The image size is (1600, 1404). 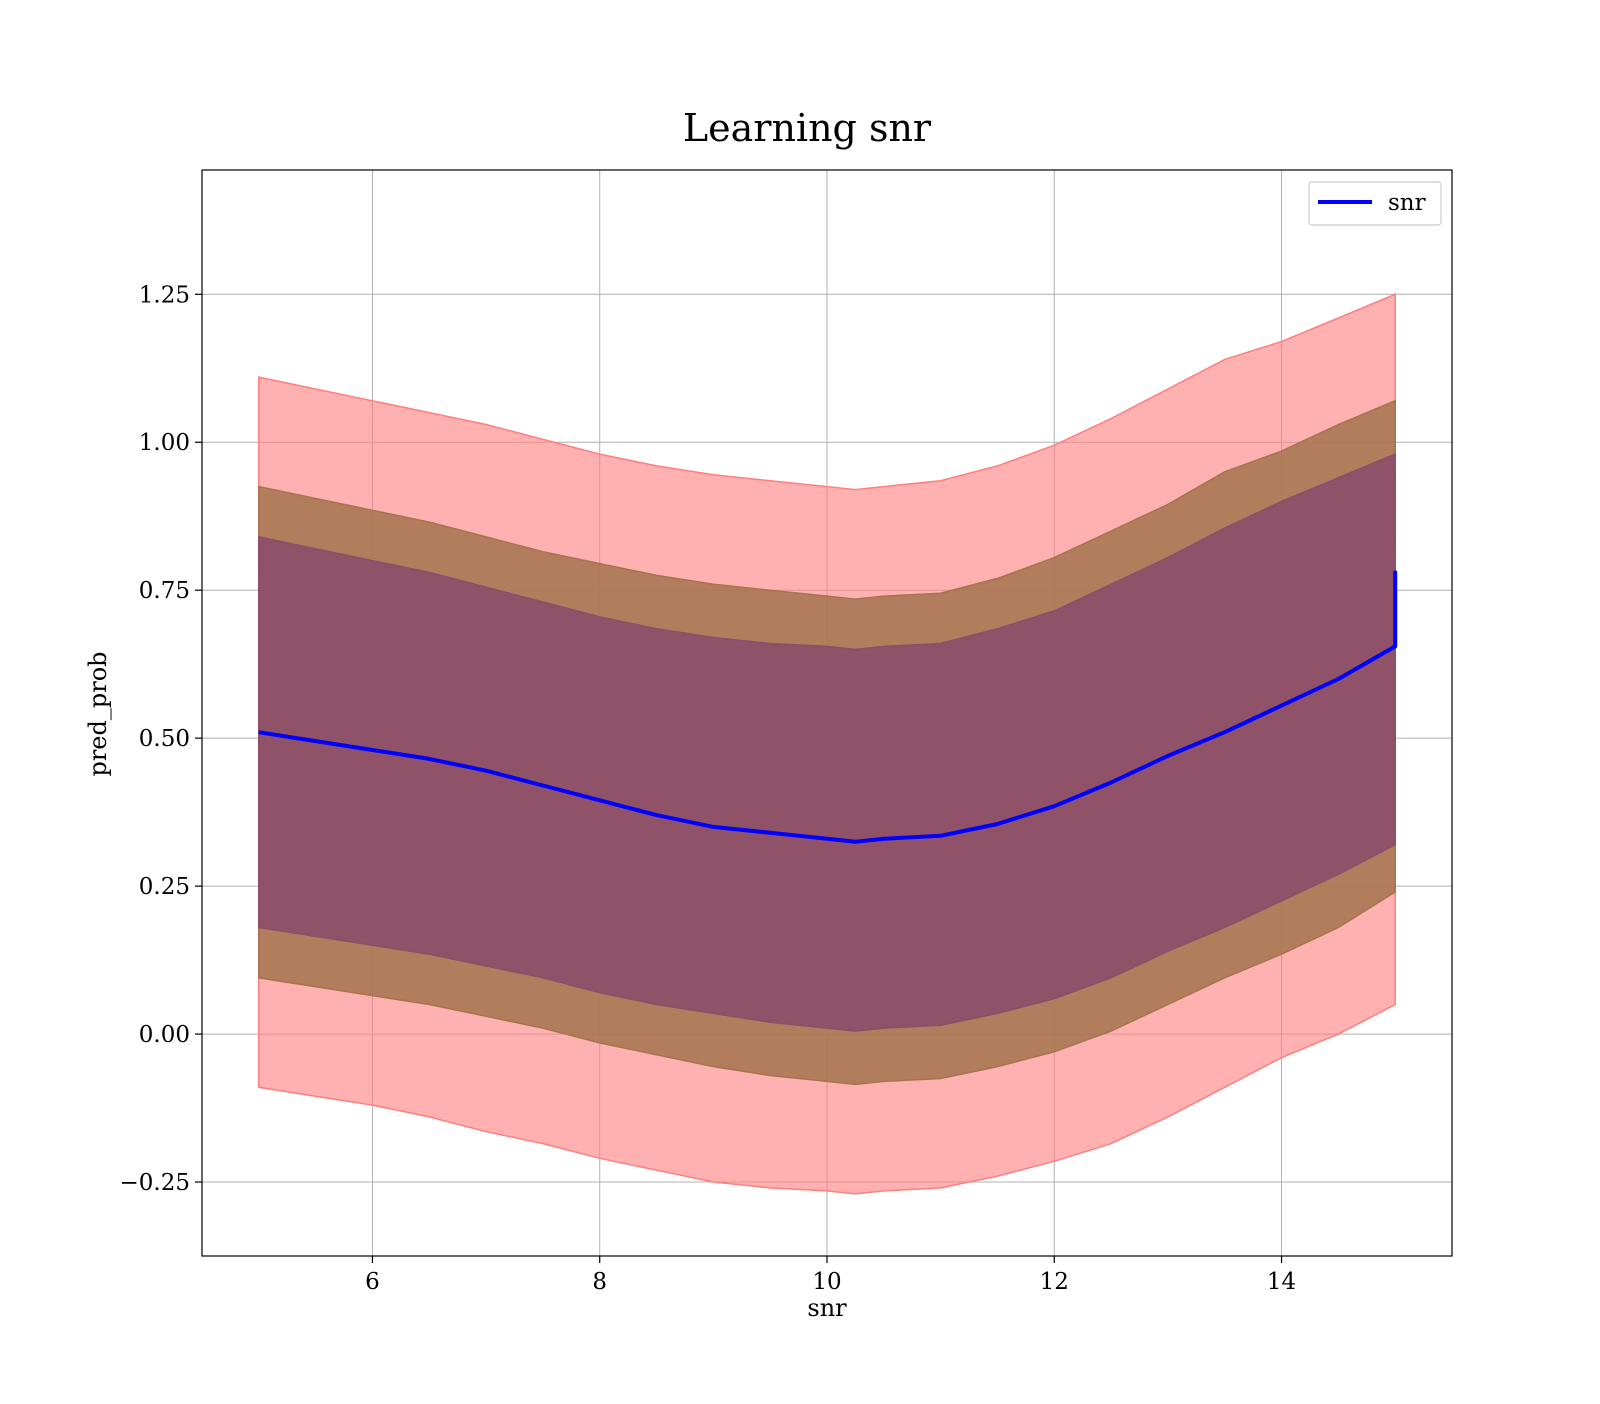 I want to click on y-tick-label: 1.00, so click(x=164, y=443).